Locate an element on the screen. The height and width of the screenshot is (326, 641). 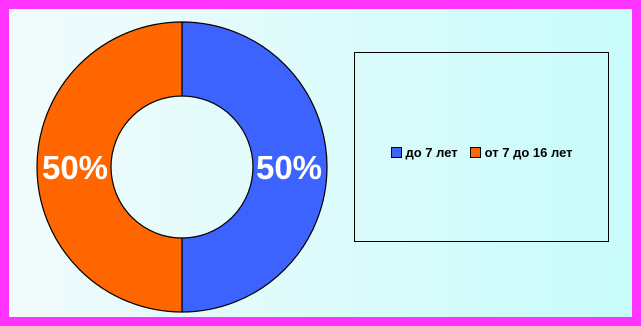
legend-label-1: от 7 до 16 лет is located at coordinates (528, 152).